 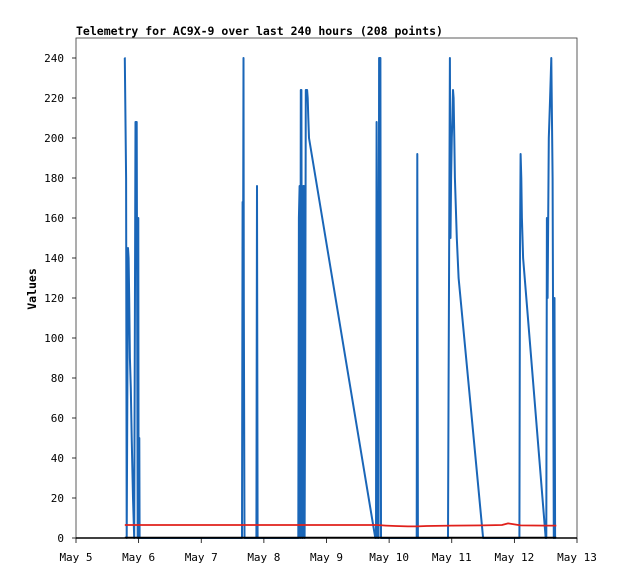 I want to click on y-tick-label: 220, so click(x=54, y=98).